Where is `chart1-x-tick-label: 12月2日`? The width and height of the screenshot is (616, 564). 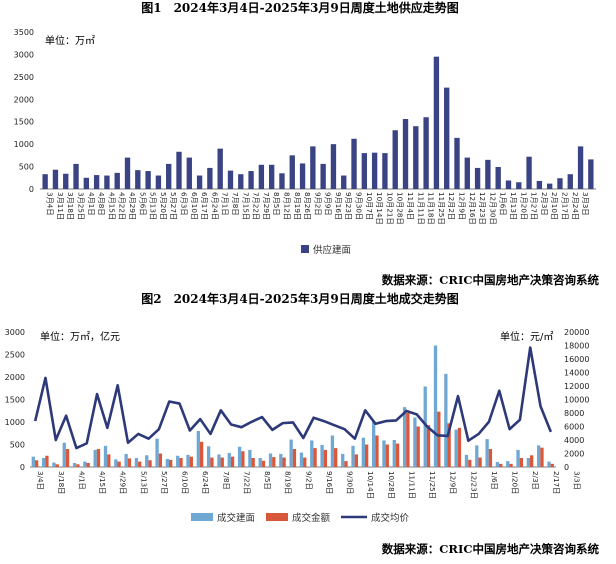
chart1-x-tick-label: 12月2日 is located at coordinates (451, 206).